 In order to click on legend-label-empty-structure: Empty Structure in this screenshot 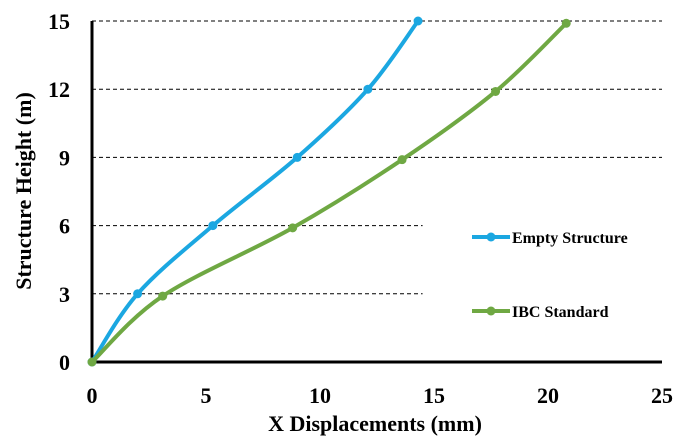, I will do `click(570, 238)`.